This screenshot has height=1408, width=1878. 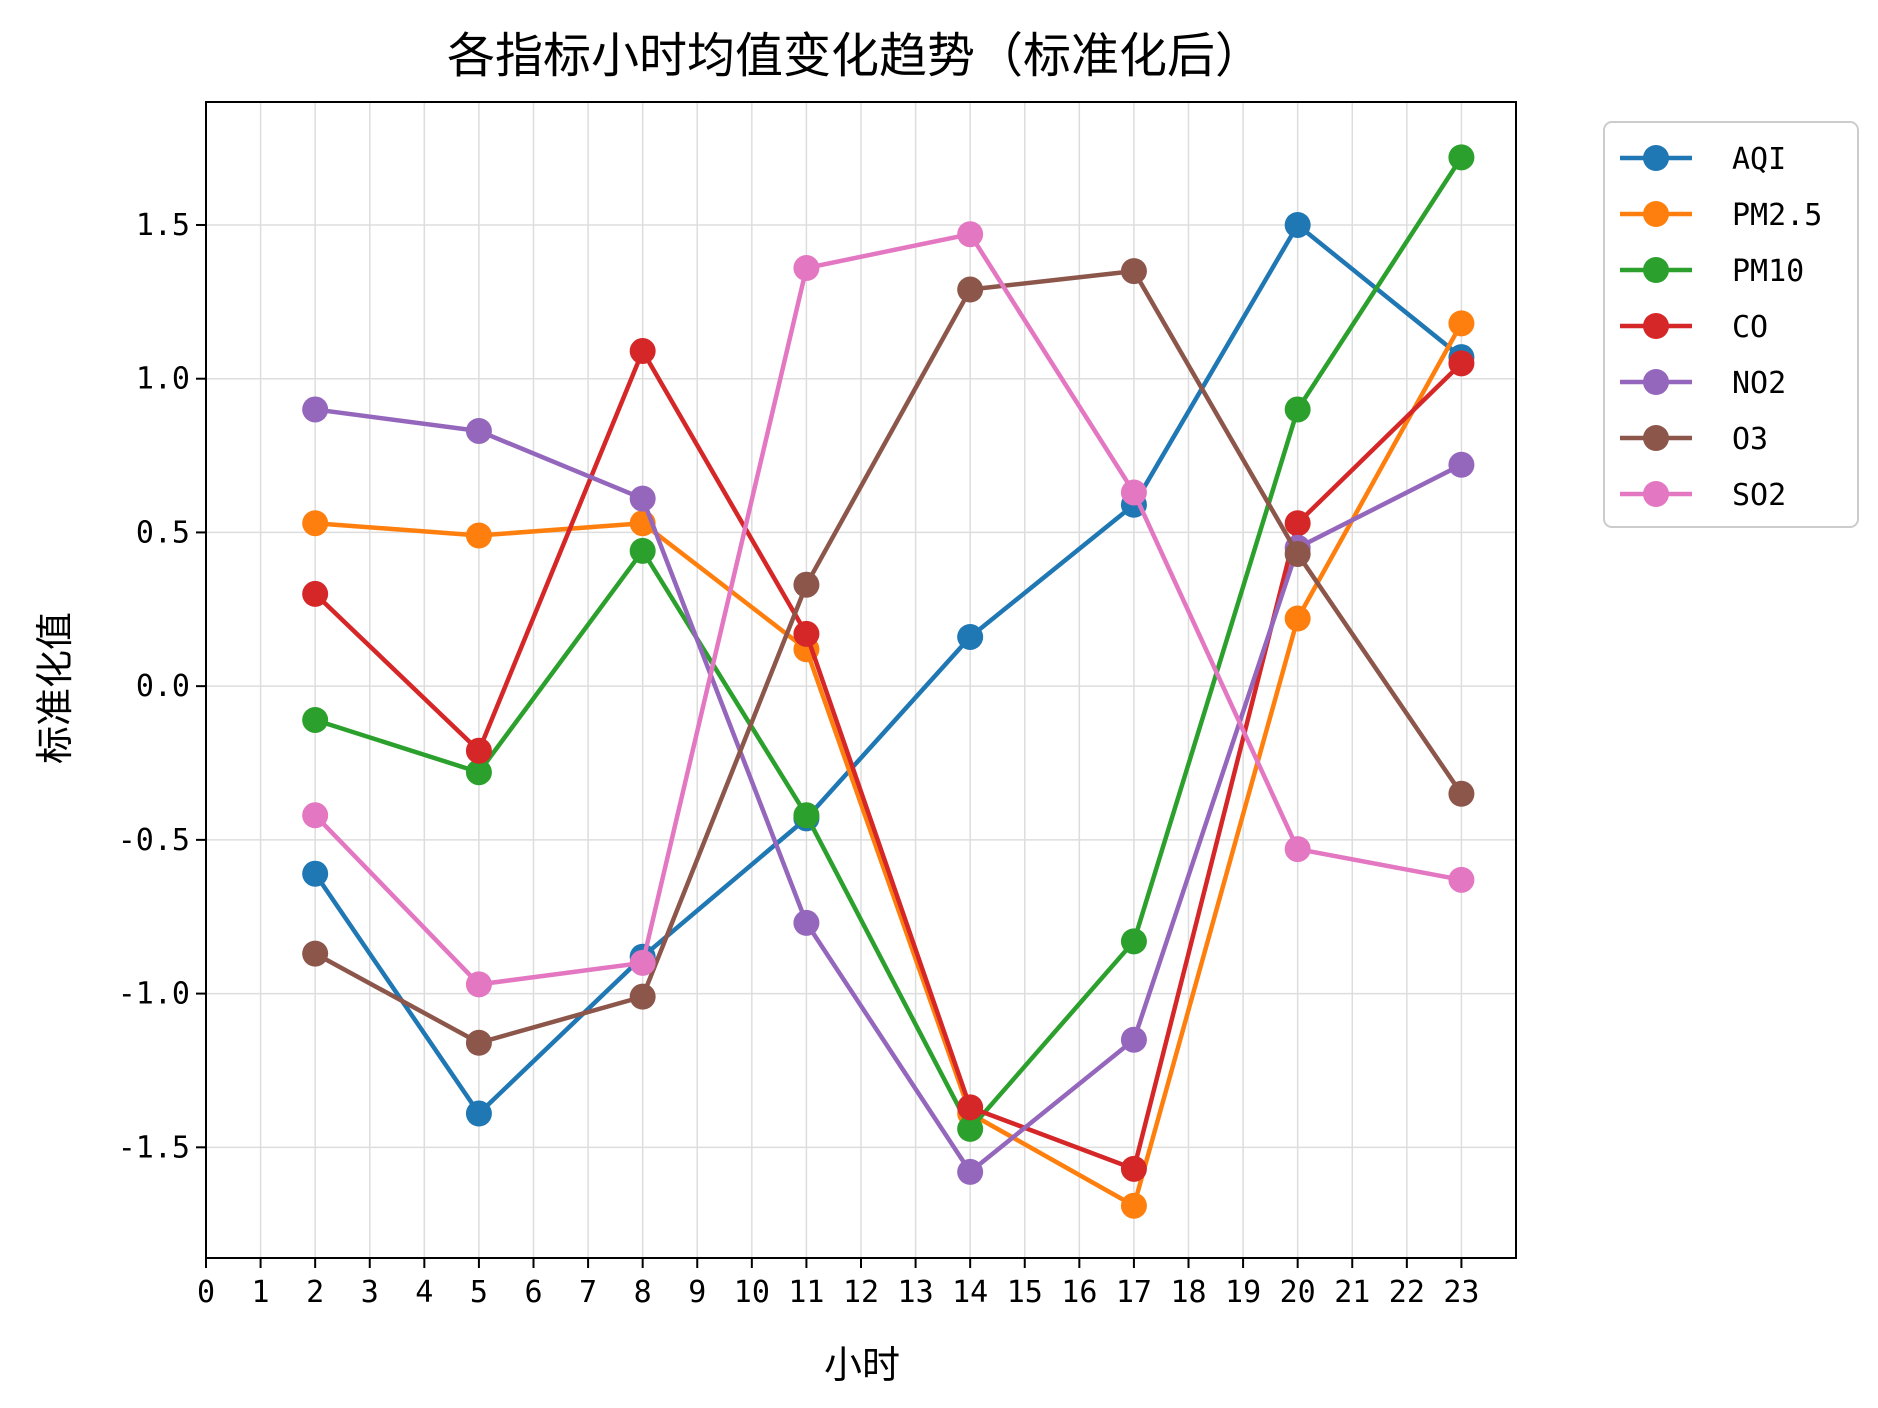 What do you see at coordinates (1025, 1292) in the screenshot?
I see `x-tick-label: 15` at bounding box center [1025, 1292].